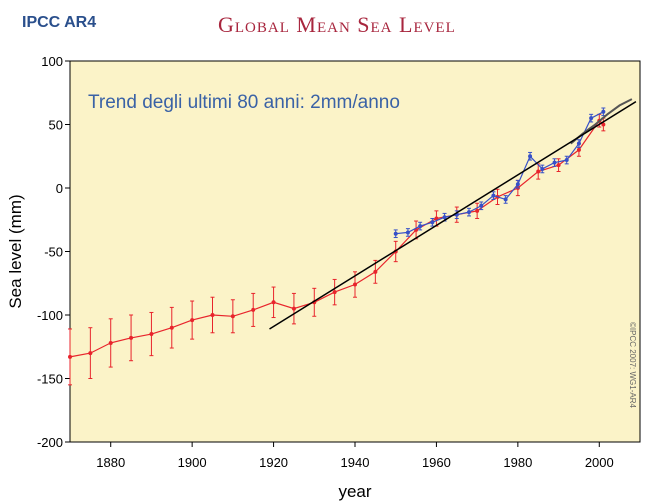  Describe the element at coordinates (110, 462) in the screenshot. I see `x-tick-label: 1880` at that location.